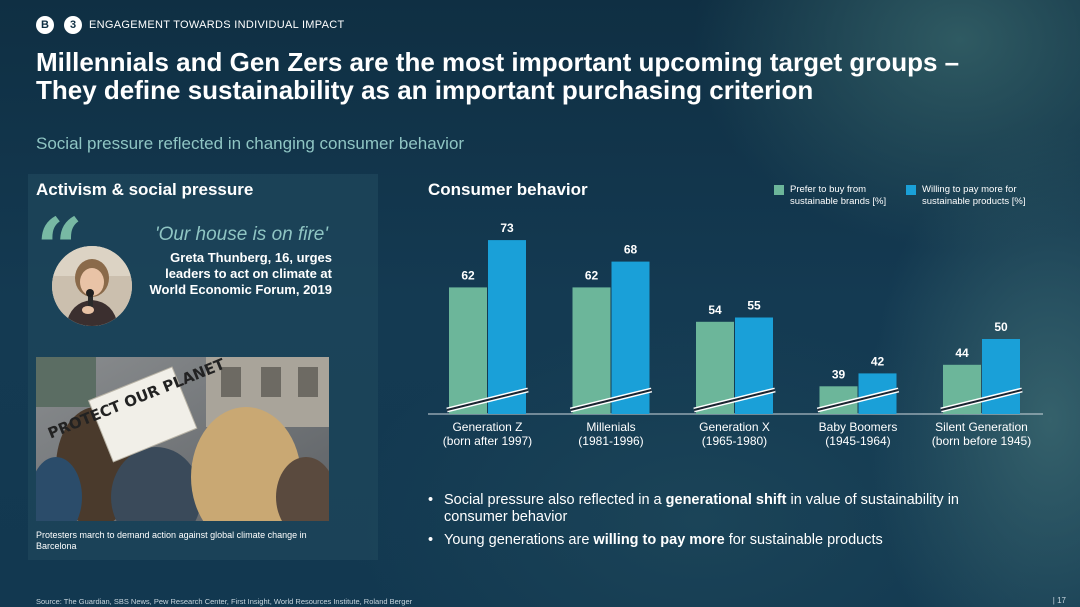  What do you see at coordinates (726, 500) in the screenshot?
I see `bullet-1-bold: generational shift` at bounding box center [726, 500].